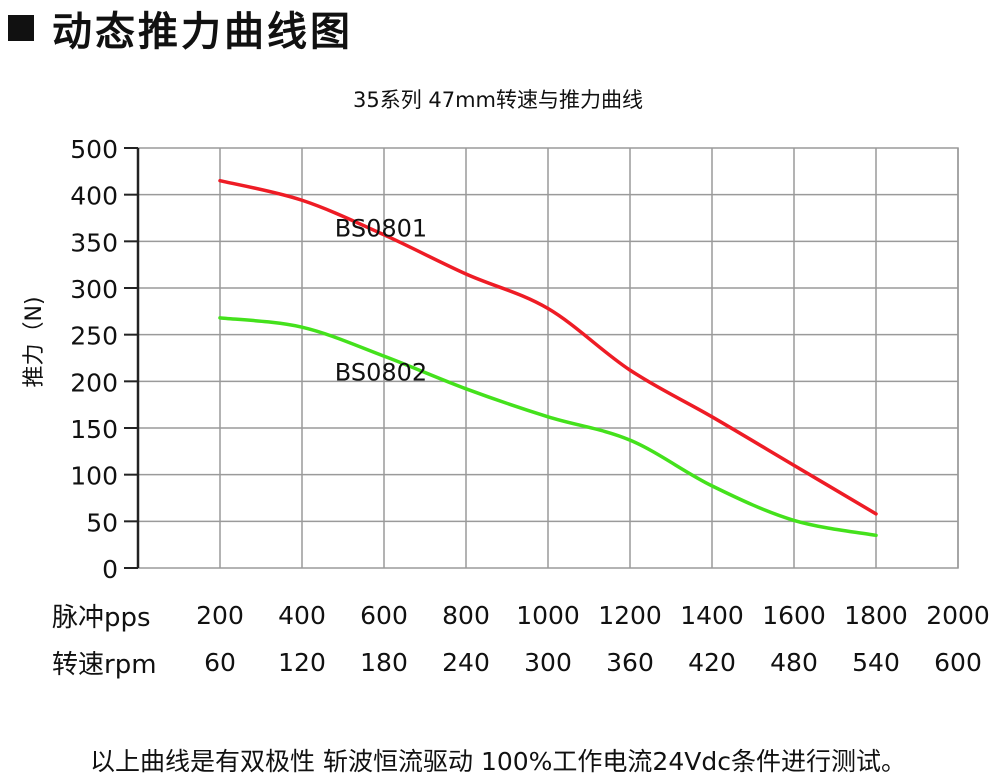 Image resolution: width=996 pixels, height=782 pixels. Describe the element at coordinates (94, 429) in the screenshot. I see `y-tick-label: 150` at that location.